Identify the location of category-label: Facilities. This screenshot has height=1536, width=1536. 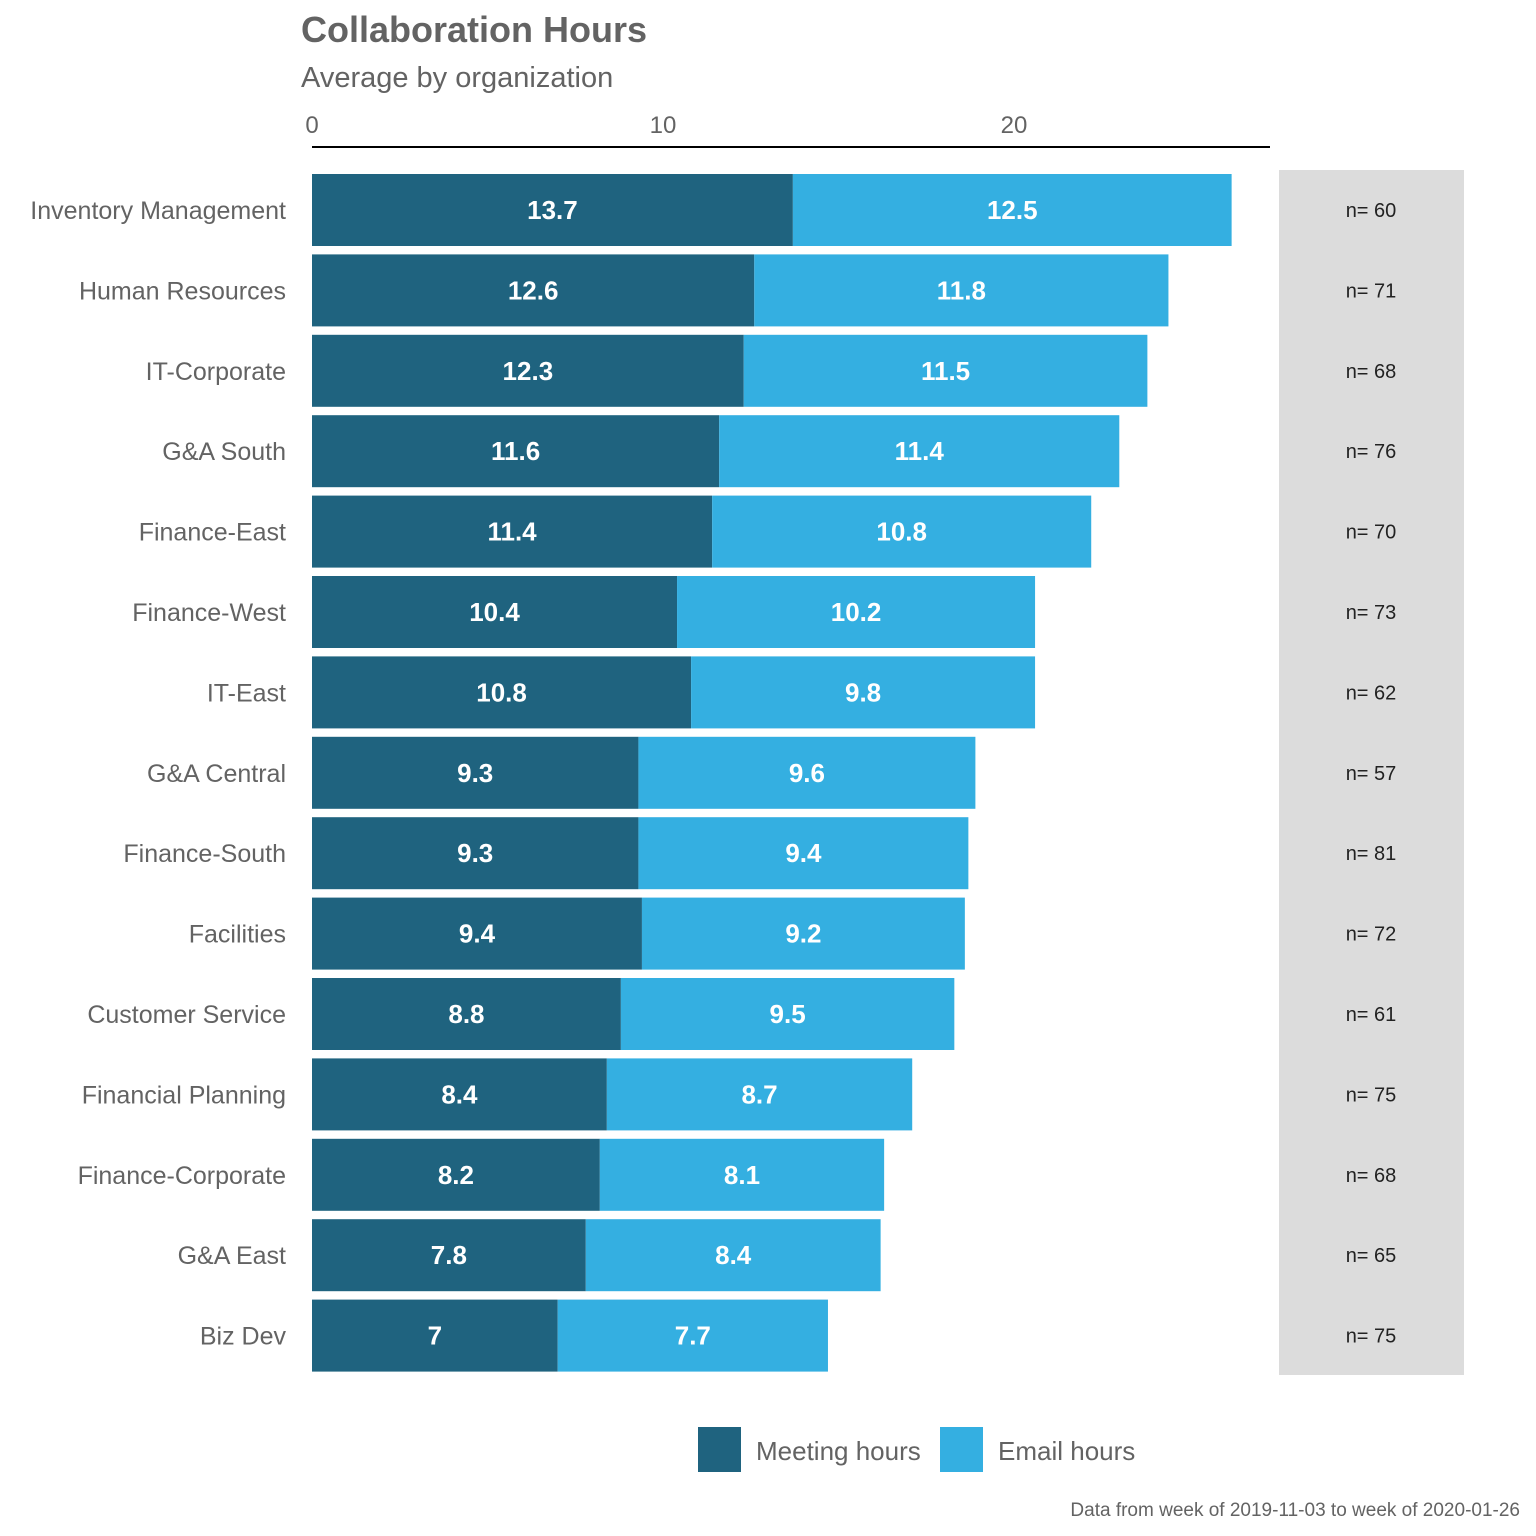
(237, 935).